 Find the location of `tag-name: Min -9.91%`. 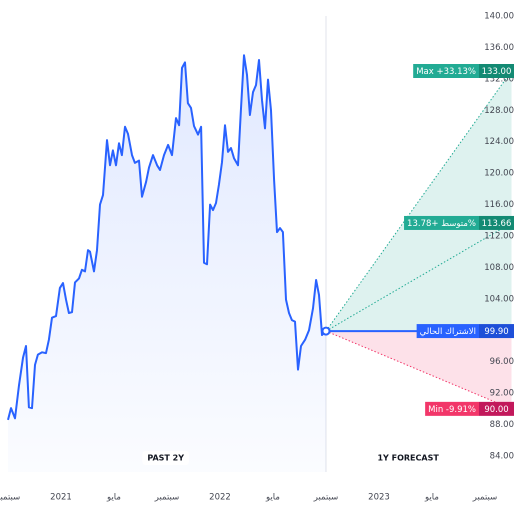

tag-name: Min -9.91% is located at coordinates (452, 410).